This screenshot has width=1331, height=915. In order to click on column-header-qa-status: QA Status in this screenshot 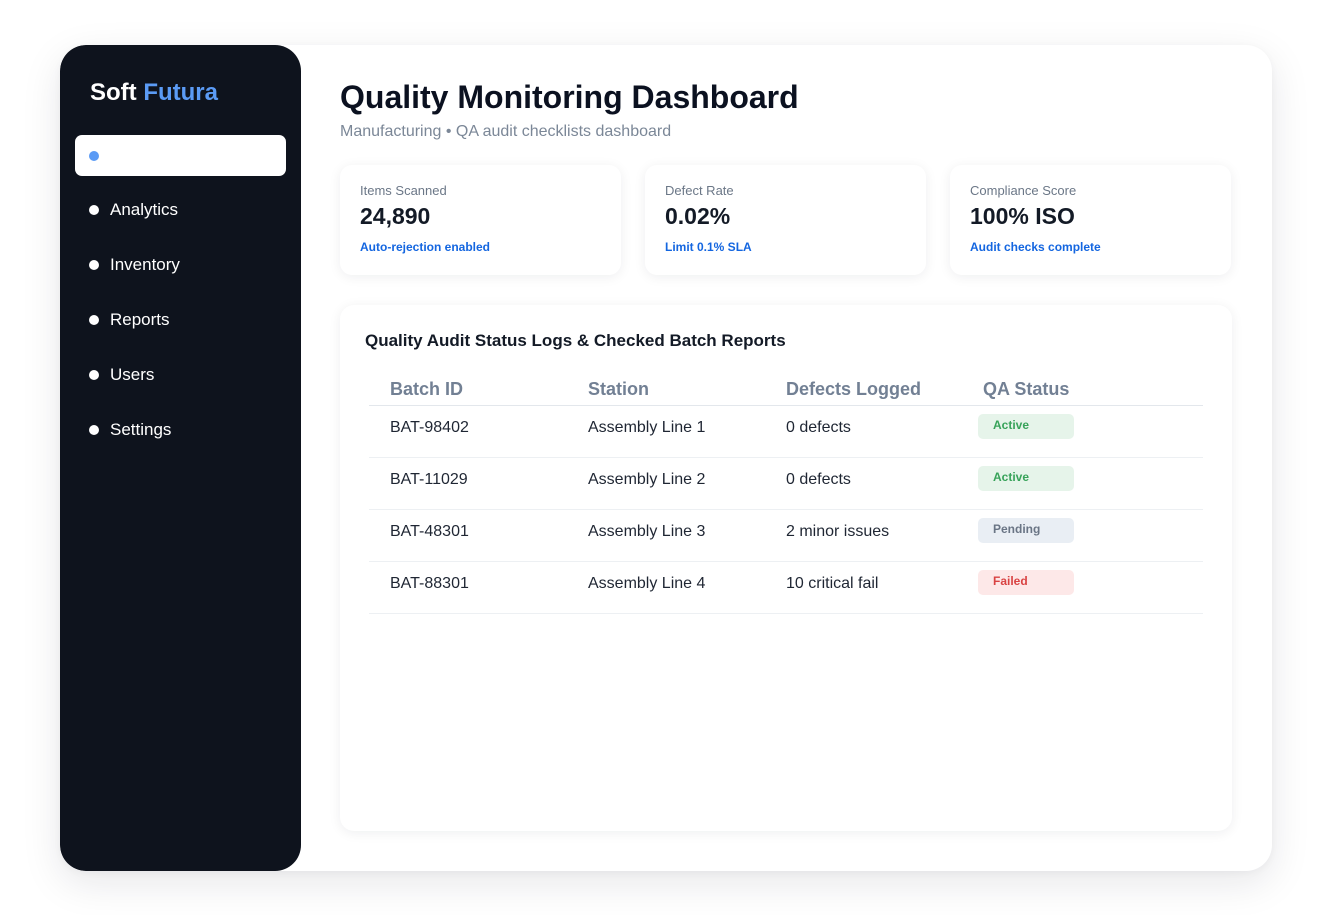, I will do `click(1026, 389)`.